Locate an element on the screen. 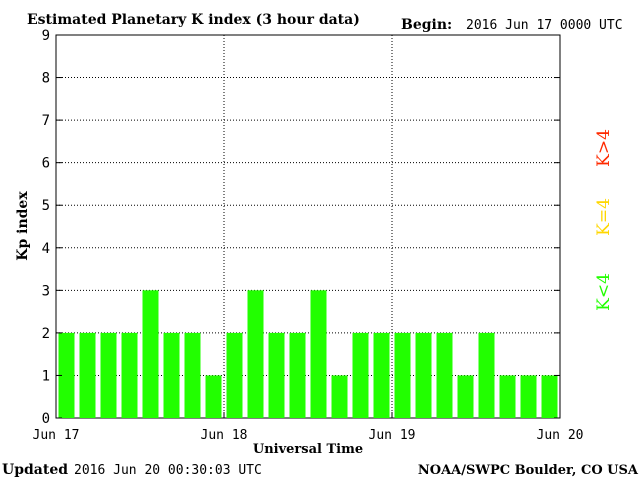  x-axis-ticks: Jun 17 Jun 18 Jun 19 Jun 20 is located at coordinates (308, 427).